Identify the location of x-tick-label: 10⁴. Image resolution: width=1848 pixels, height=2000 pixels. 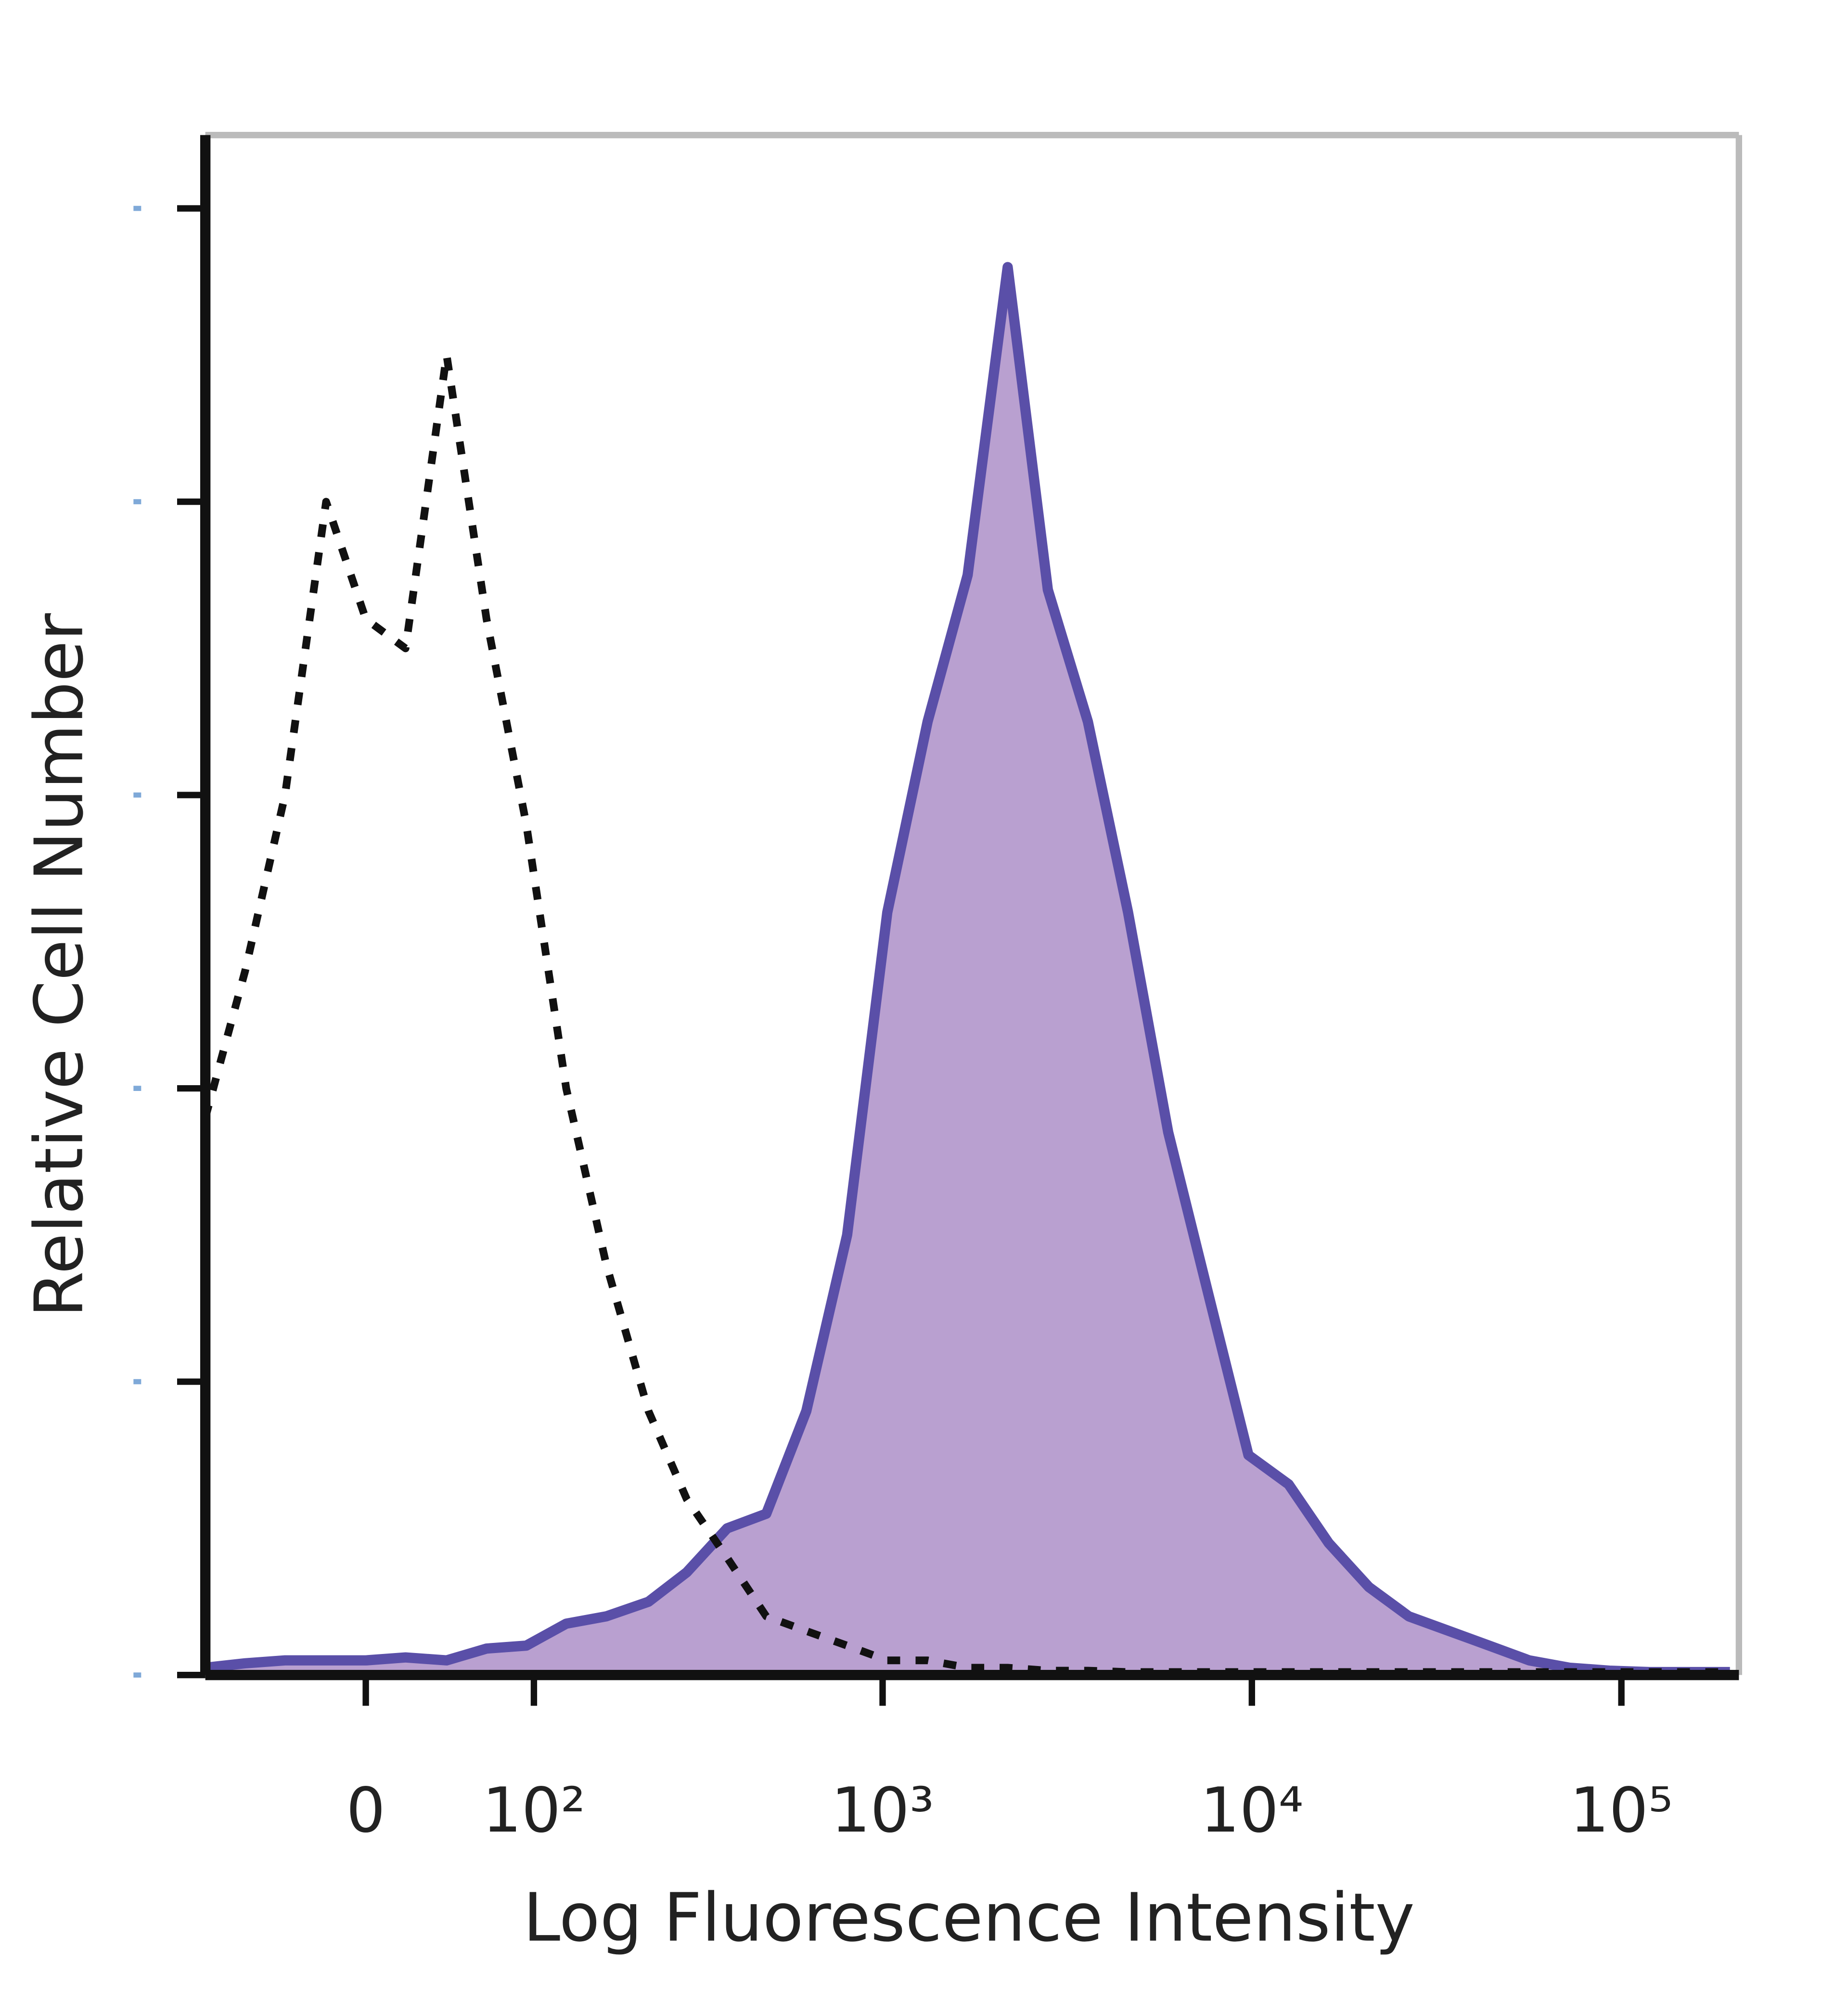
(1251, 1810).